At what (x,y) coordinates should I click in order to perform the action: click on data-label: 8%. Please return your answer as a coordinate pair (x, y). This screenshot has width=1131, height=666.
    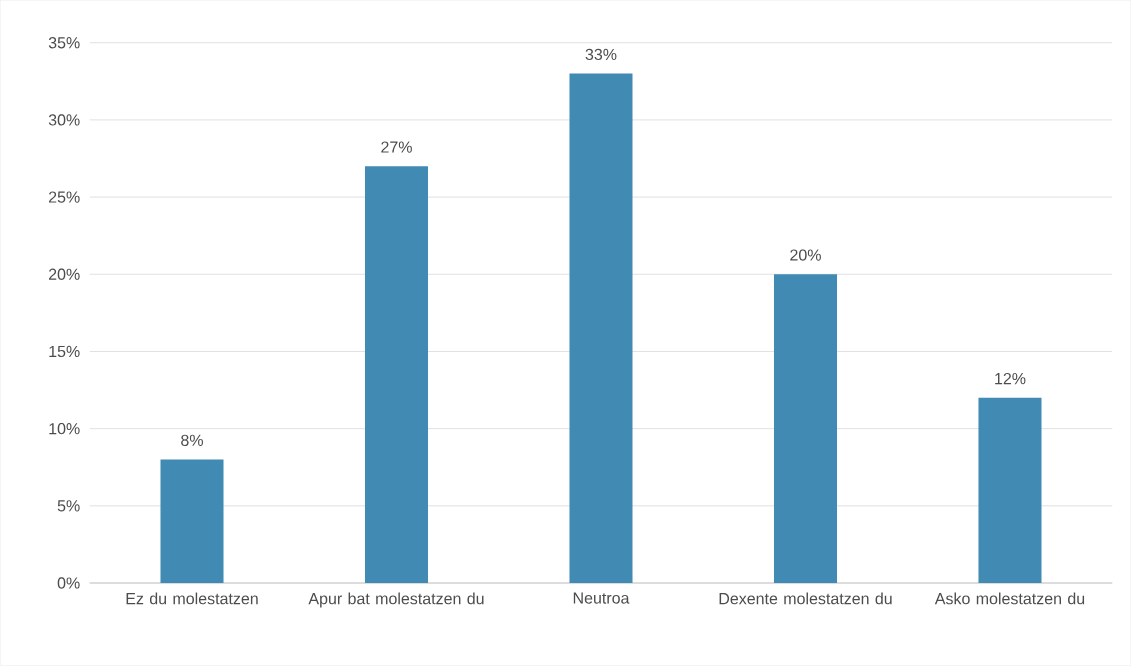
    Looking at the image, I should click on (192, 440).